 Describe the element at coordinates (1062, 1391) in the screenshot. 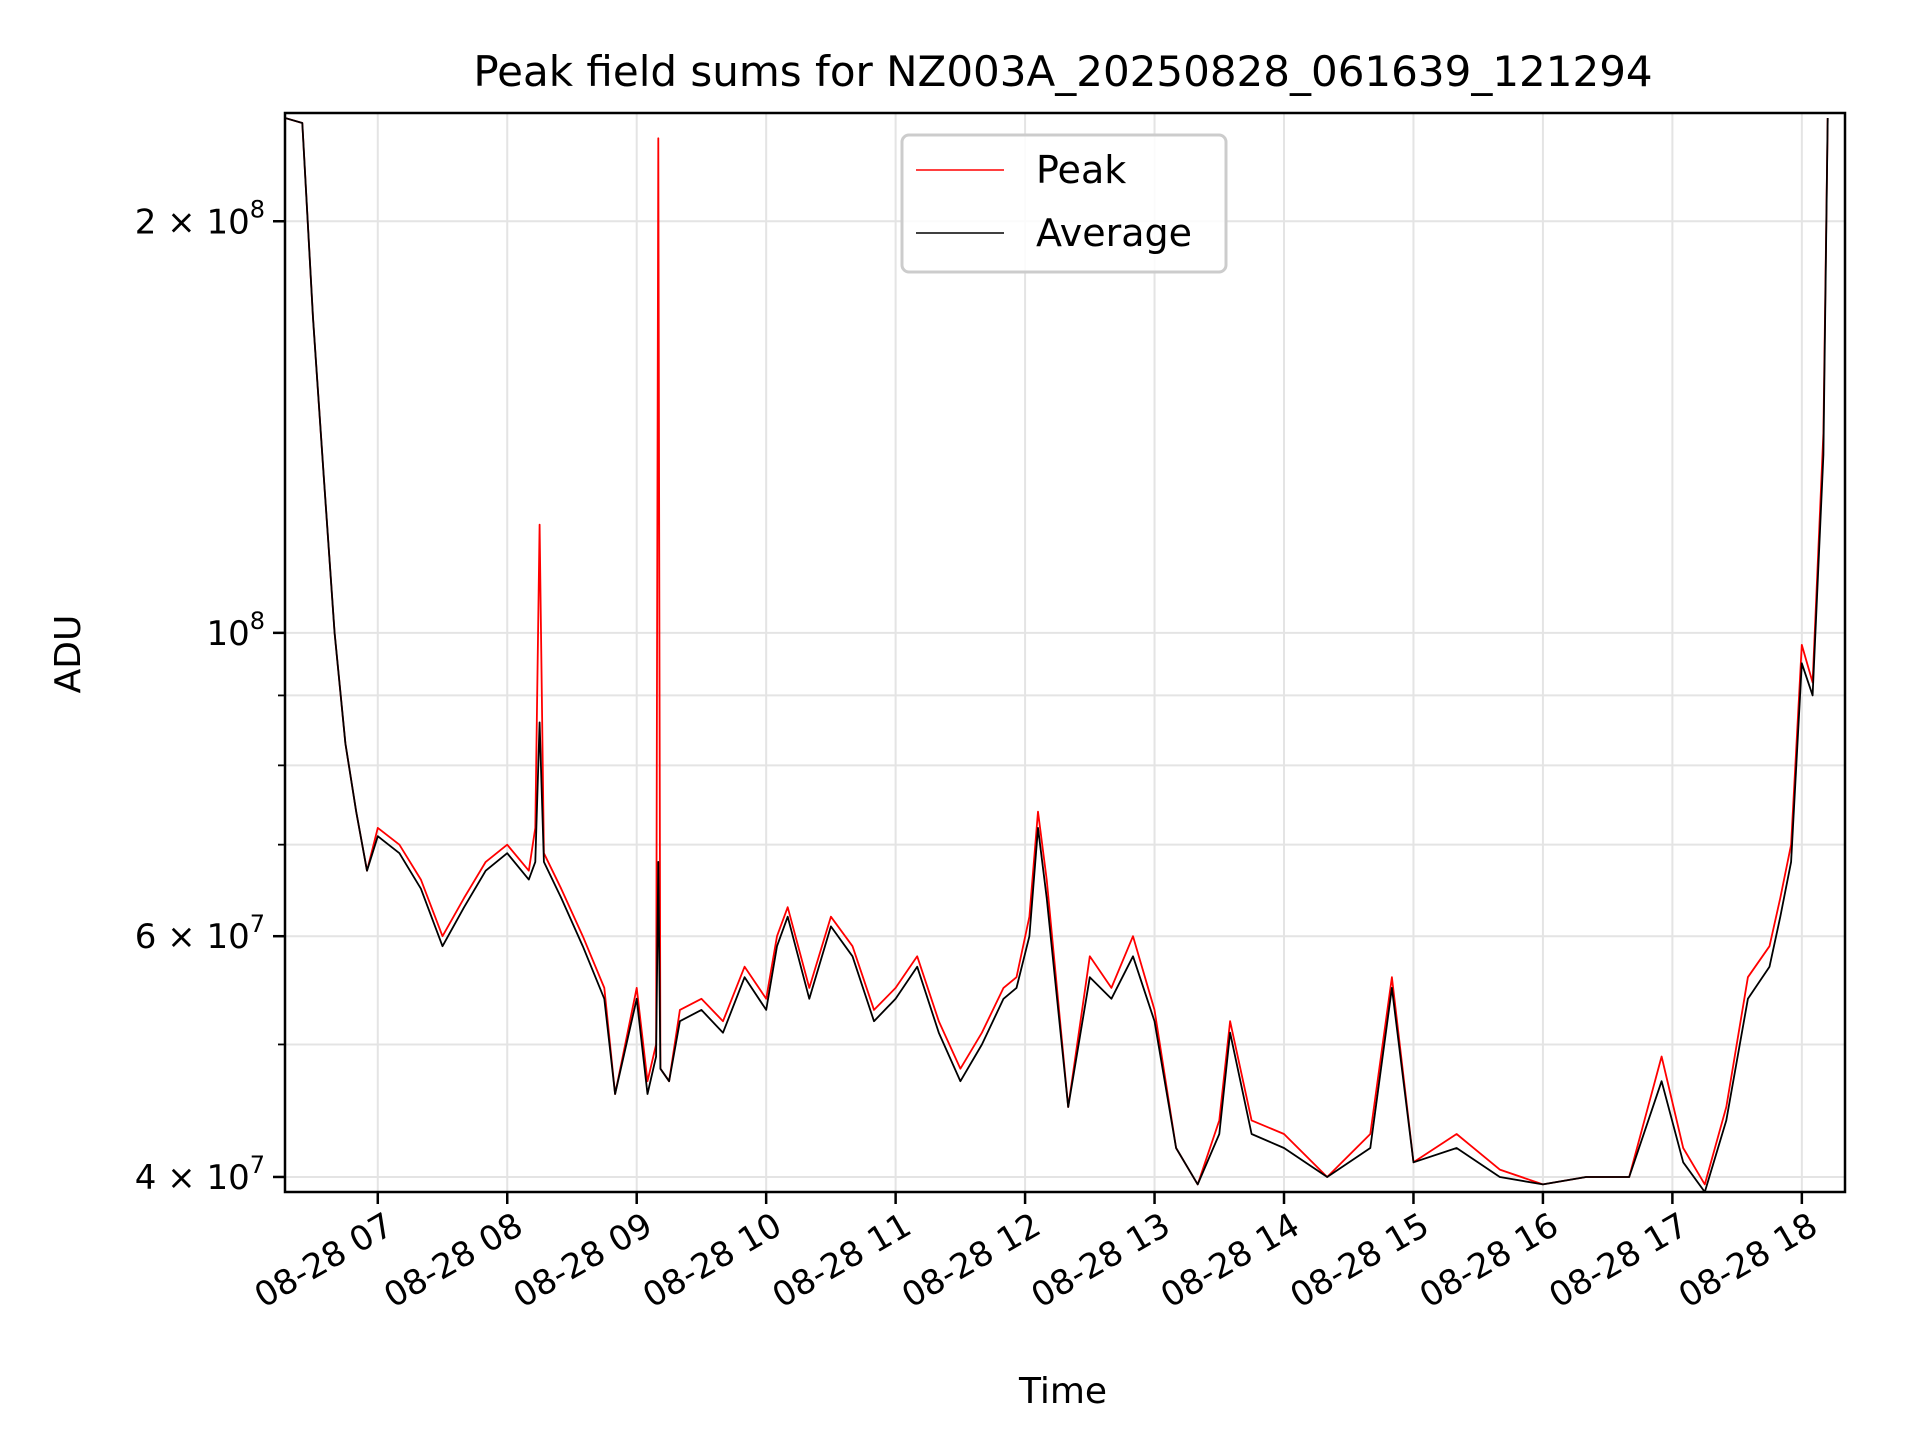

I see `x-axis-label: Time` at that location.